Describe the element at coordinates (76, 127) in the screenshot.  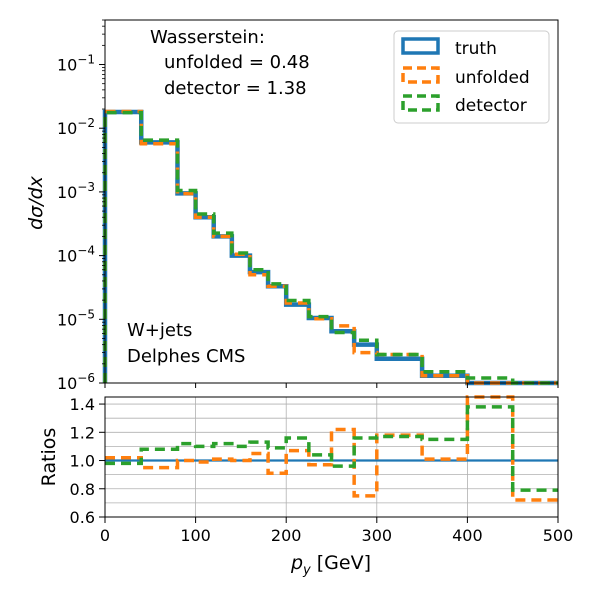
I see `main-y-tick-label: 10⁻²` at that location.